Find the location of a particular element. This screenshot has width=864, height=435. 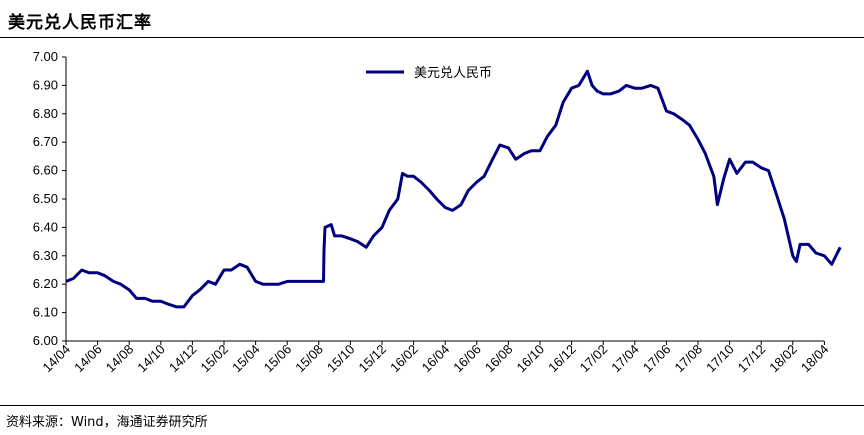

legend: 美元兑人民币 is located at coordinates (429, 72).